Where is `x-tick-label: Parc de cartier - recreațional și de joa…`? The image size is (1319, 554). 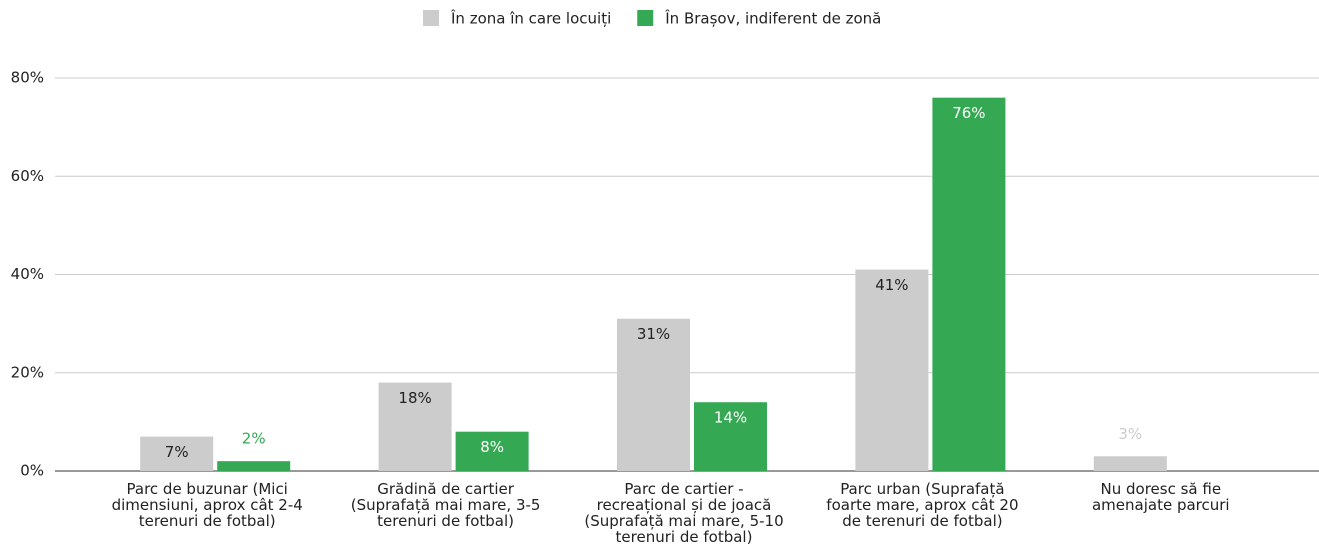 x-tick-label: Parc de cartier - recreațional și de joa… is located at coordinates (684, 513).